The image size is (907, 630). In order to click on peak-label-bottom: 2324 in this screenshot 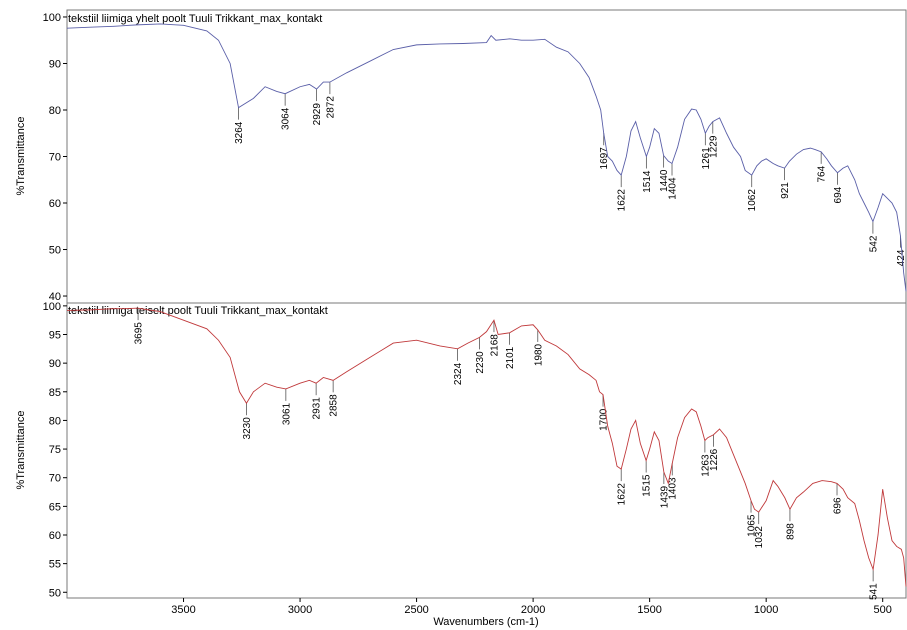, I will do `click(458, 373)`.